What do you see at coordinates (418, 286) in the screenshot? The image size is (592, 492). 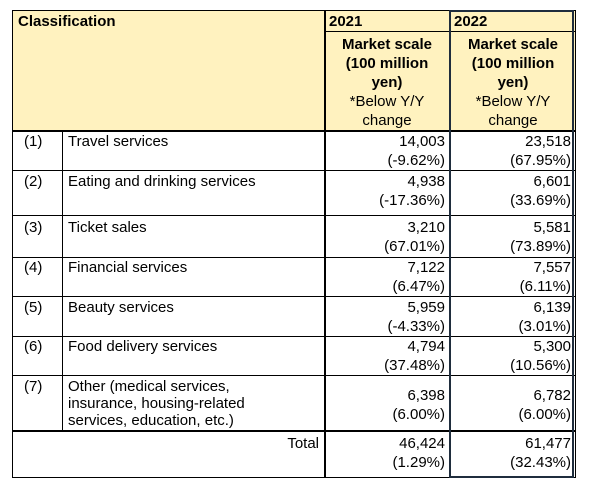 I see `change-2021: (6.47%)` at bounding box center [418, 286].